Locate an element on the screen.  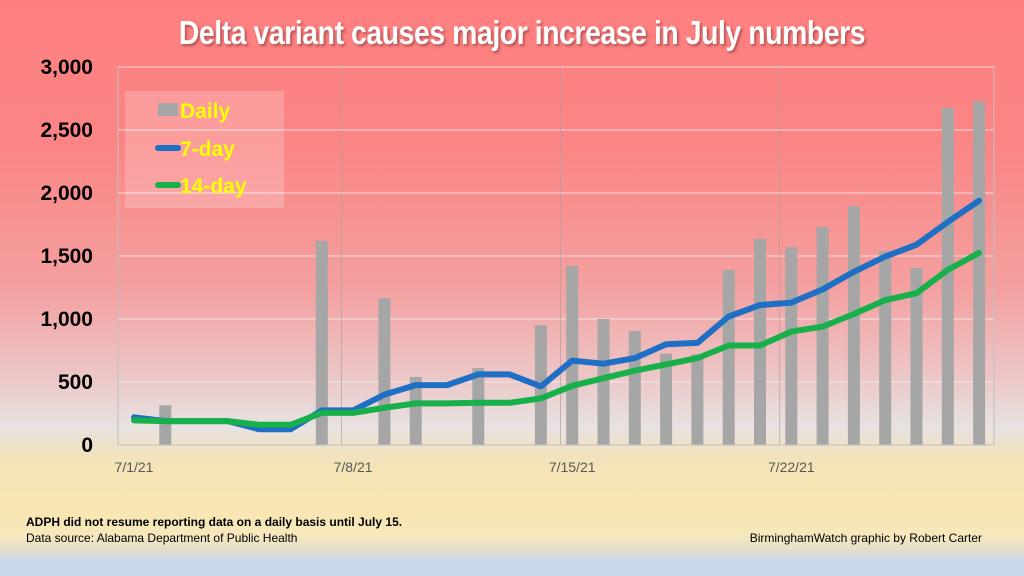
y-tick-label: 1,500 is located at coordinates (66, 256).